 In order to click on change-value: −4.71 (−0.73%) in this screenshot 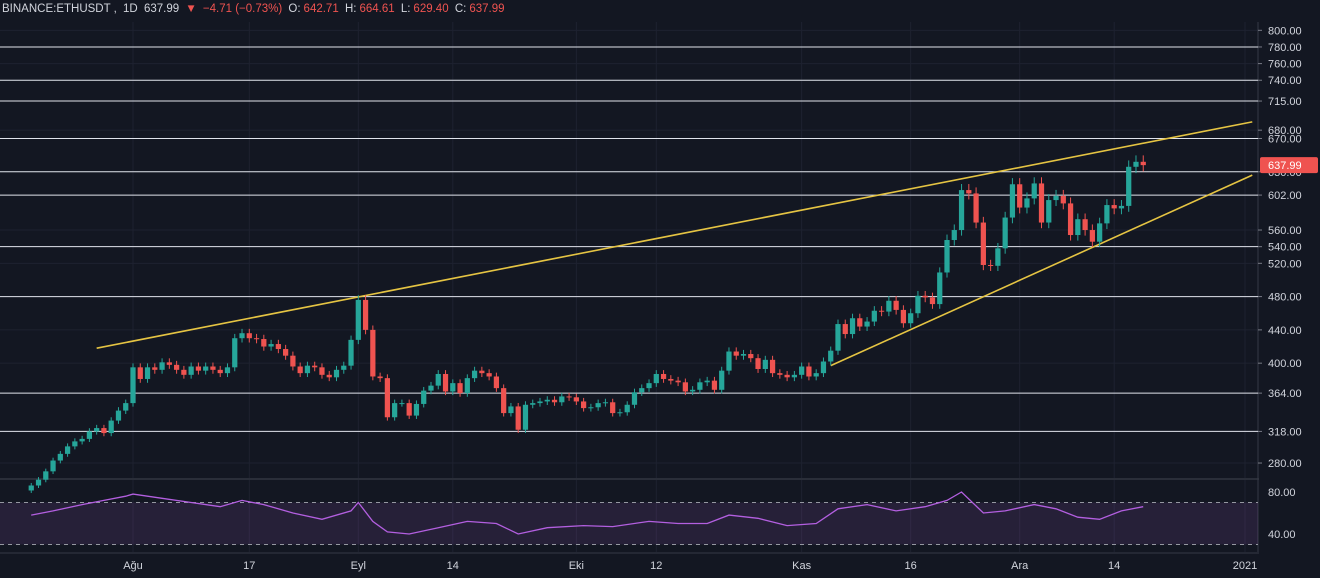, I will do `click(242, 9)`.